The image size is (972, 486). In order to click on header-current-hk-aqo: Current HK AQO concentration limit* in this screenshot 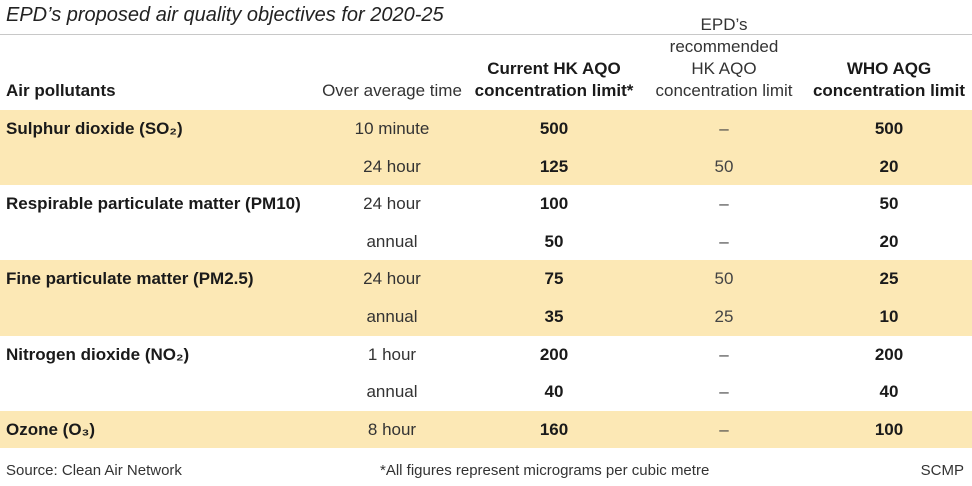, I will do `click(554, 80)`.